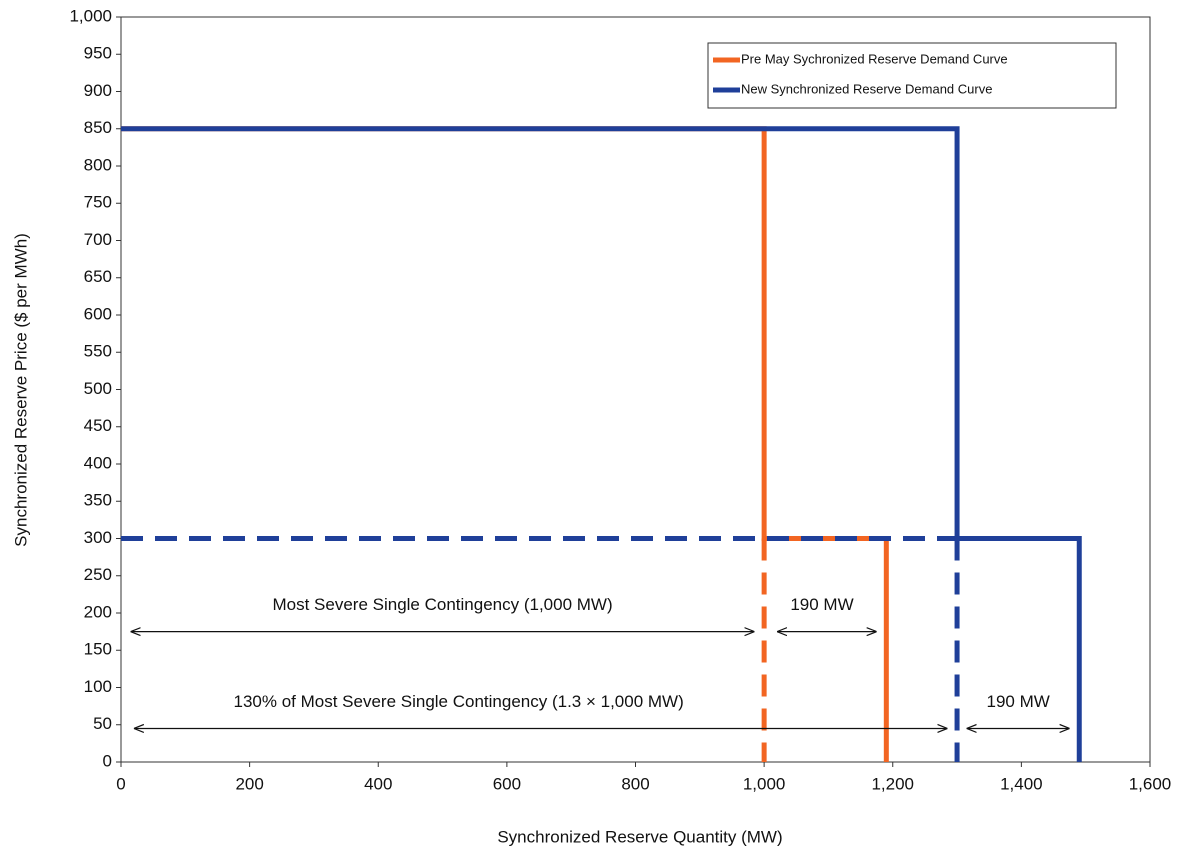 Image resolution: width=1177 pixels, height=853 pixels. I want to click on y-tick-label: 850, so click(98, 127).